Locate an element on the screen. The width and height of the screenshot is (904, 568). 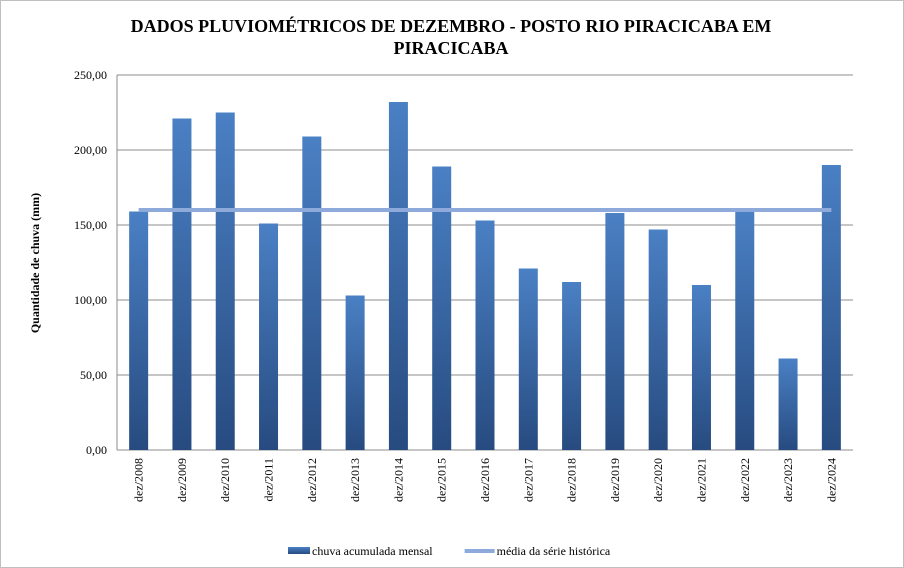
legend-label: chuva acumulada mensal is located at coordinates (372, 551).